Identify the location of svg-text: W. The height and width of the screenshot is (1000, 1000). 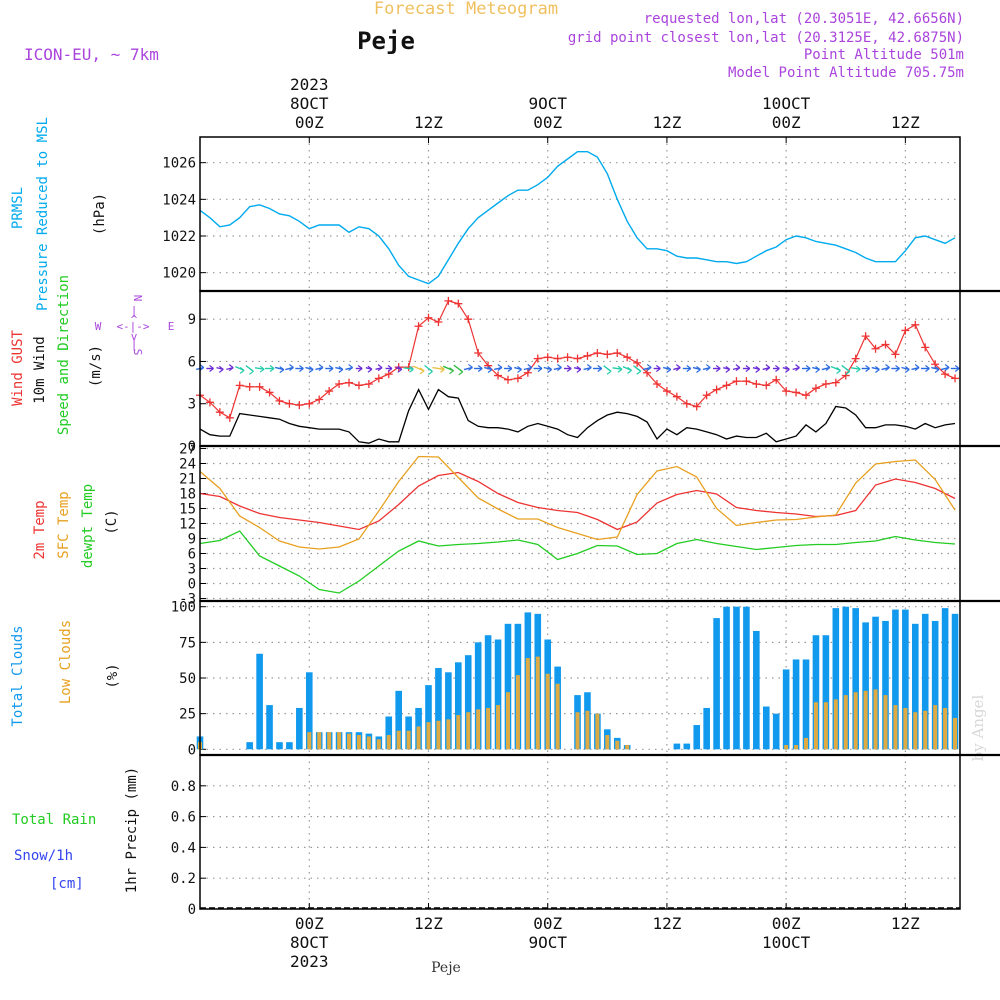
(98, 326).